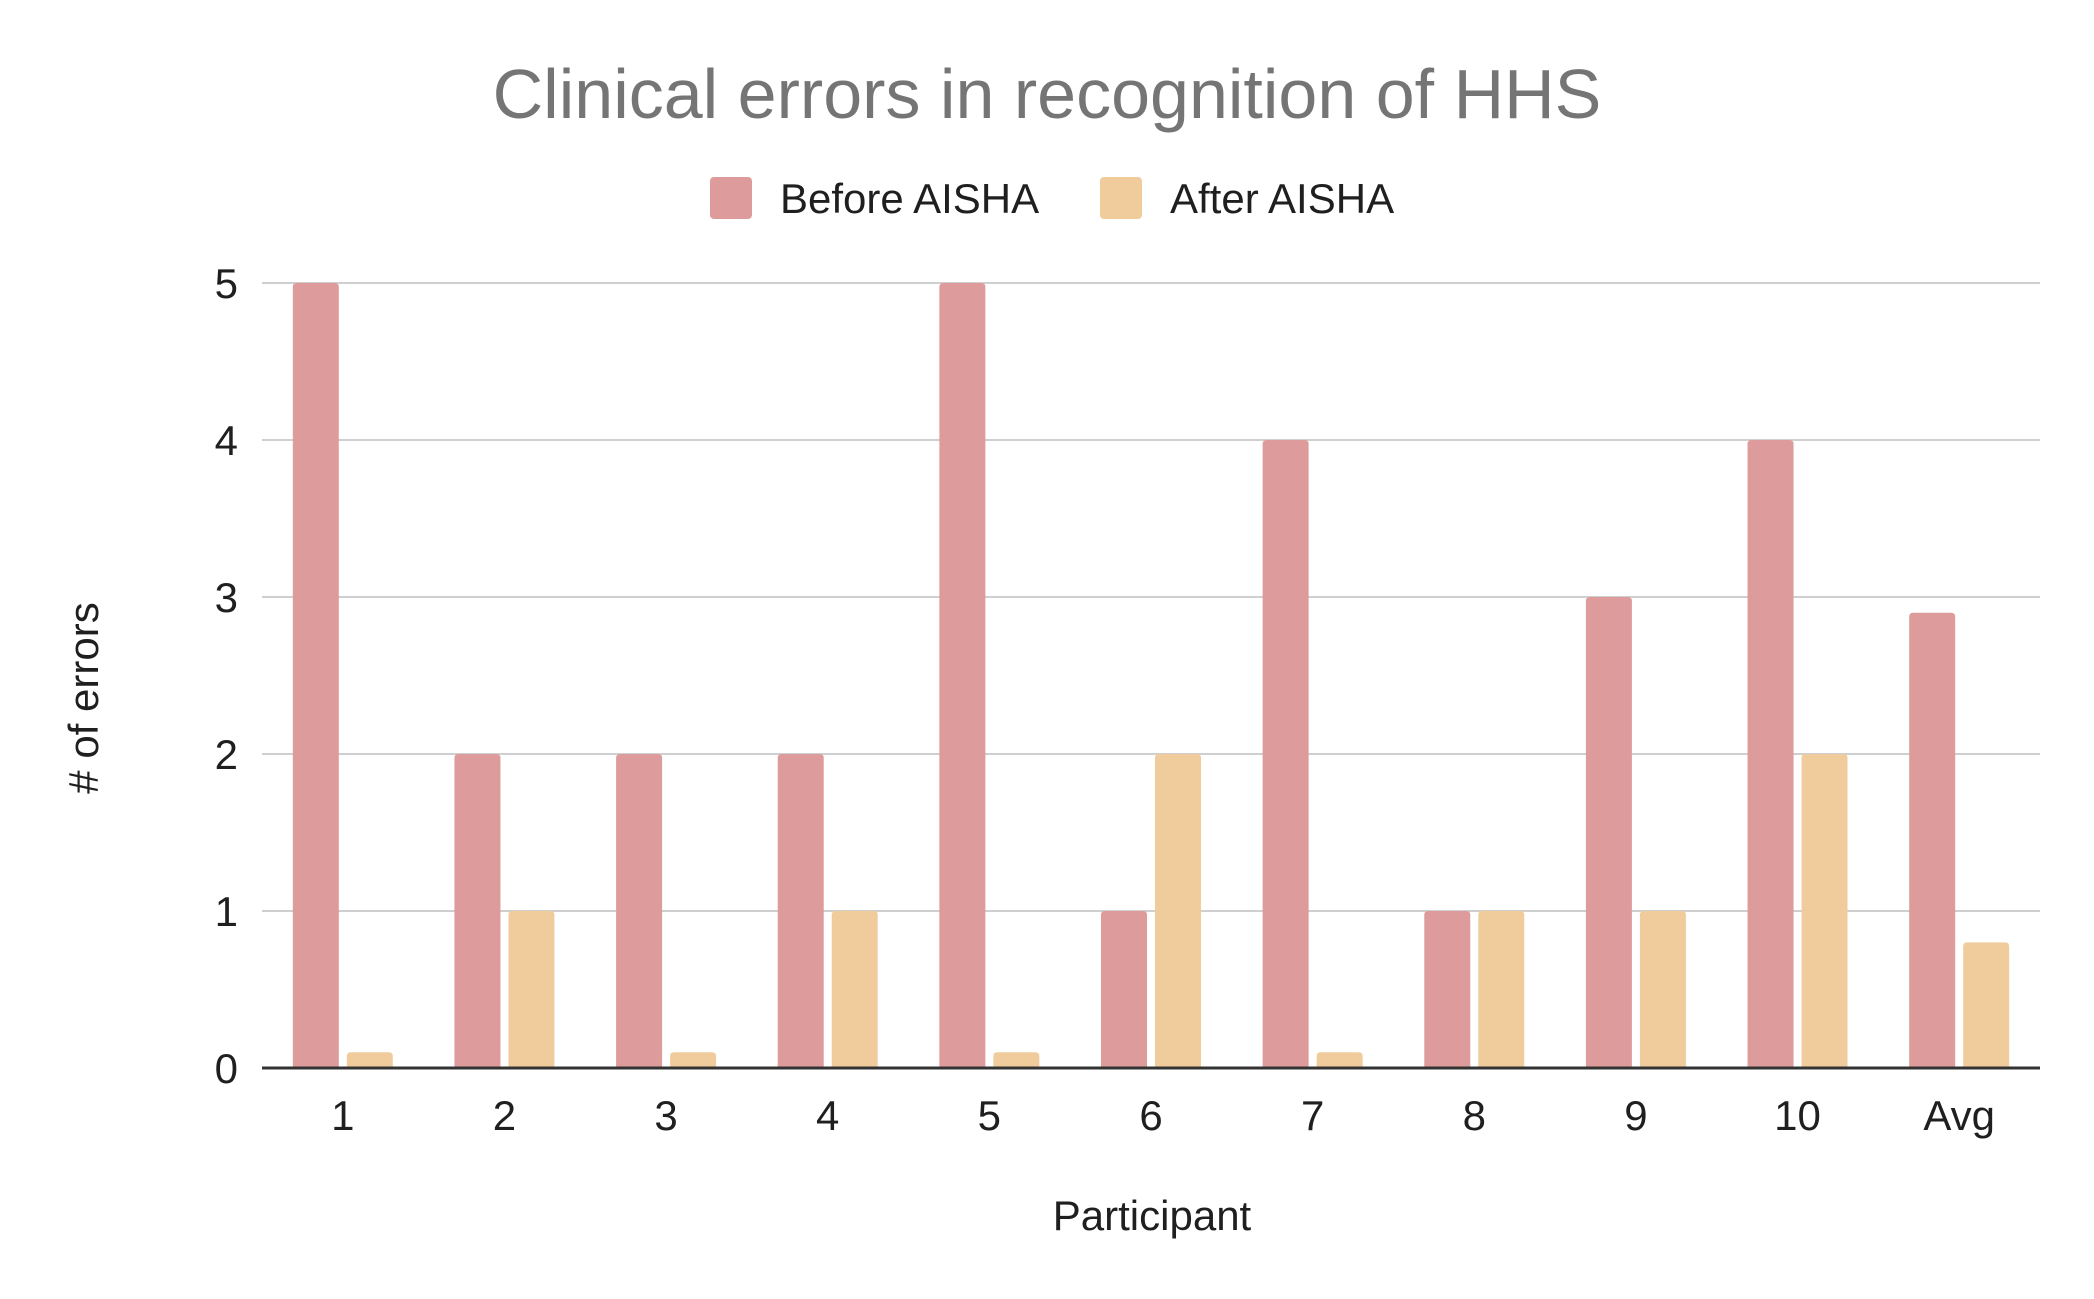  Describe the element at coordinates (1152, 1215) in the screenshot. I see `x-axis-title: Participant` at that location.